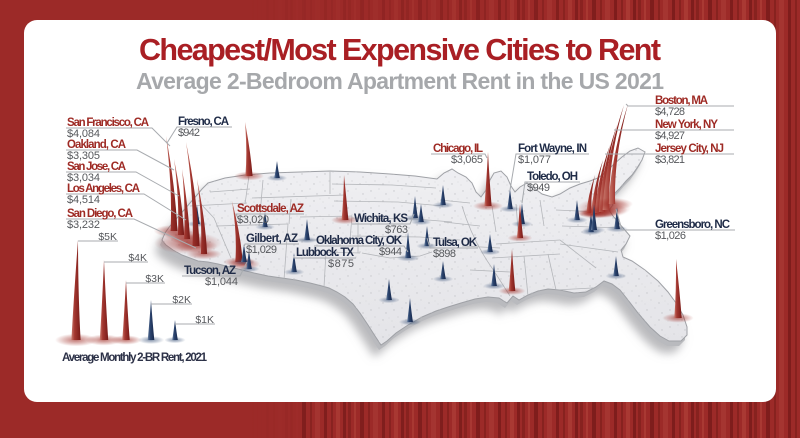 The image size is (800, 438). I want to click on svg-text: $4,927, so click(670, 136).